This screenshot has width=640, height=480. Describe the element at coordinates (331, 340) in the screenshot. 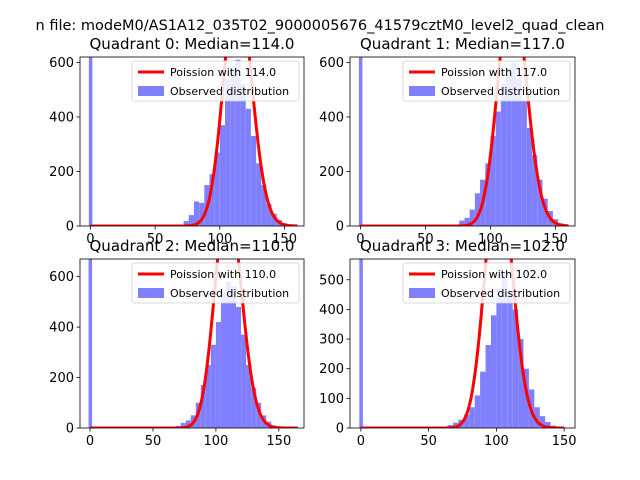

I see `y-tick-label: 300` at that location.